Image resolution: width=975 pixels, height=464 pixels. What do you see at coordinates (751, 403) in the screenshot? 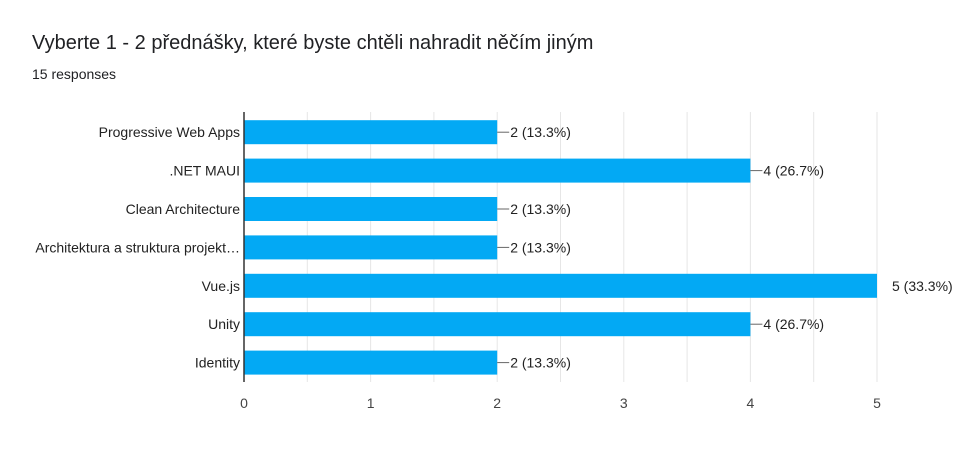
I see `x-tick-label: 4` at bounding box center [751, 403].